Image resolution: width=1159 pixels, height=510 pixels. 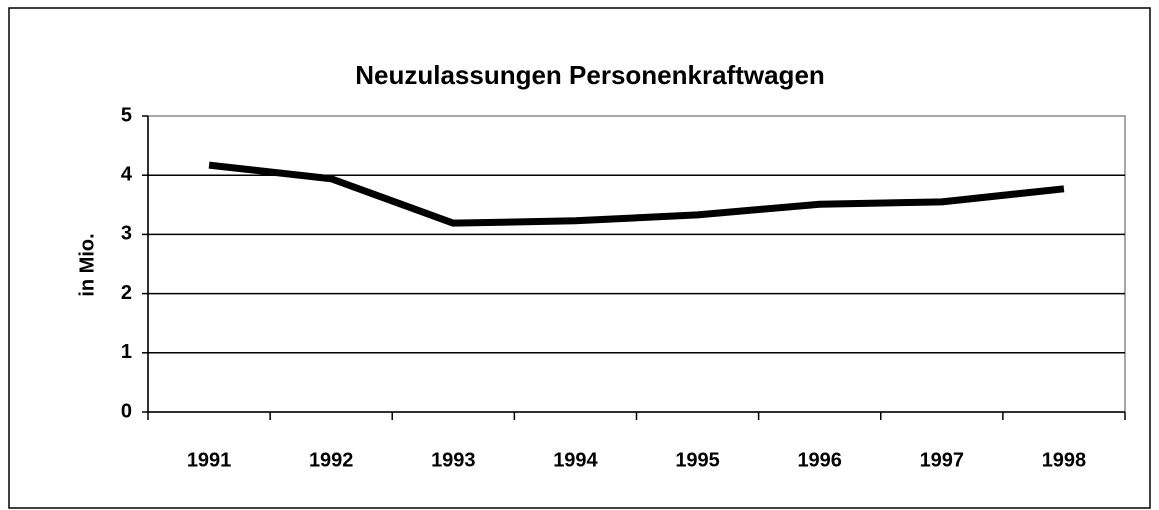 What do you see at coordinates (1064, 460) in the screenshot?
I see `x-tick-label: 1998` at bounding box center [1064, 460].